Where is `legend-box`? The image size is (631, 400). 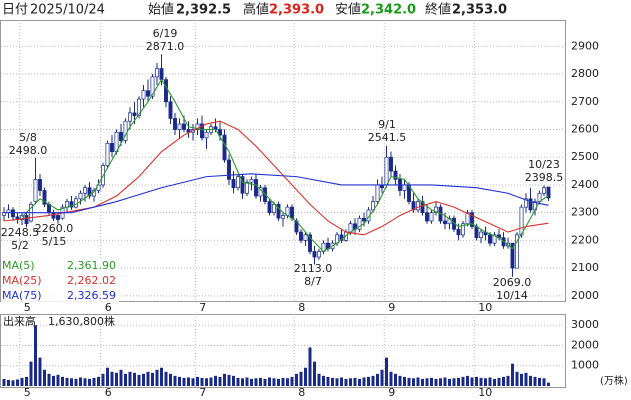 legend-box is located at coordinates (60, 296).